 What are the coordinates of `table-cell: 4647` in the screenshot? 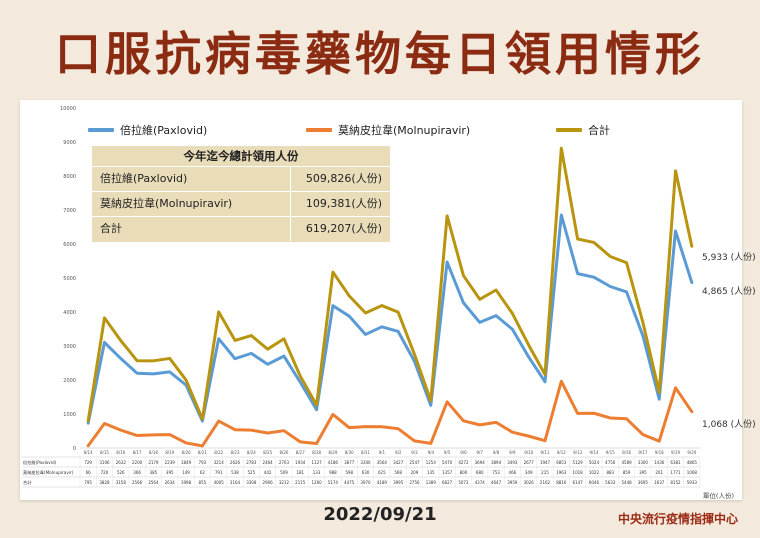 It's located at (496, 482).